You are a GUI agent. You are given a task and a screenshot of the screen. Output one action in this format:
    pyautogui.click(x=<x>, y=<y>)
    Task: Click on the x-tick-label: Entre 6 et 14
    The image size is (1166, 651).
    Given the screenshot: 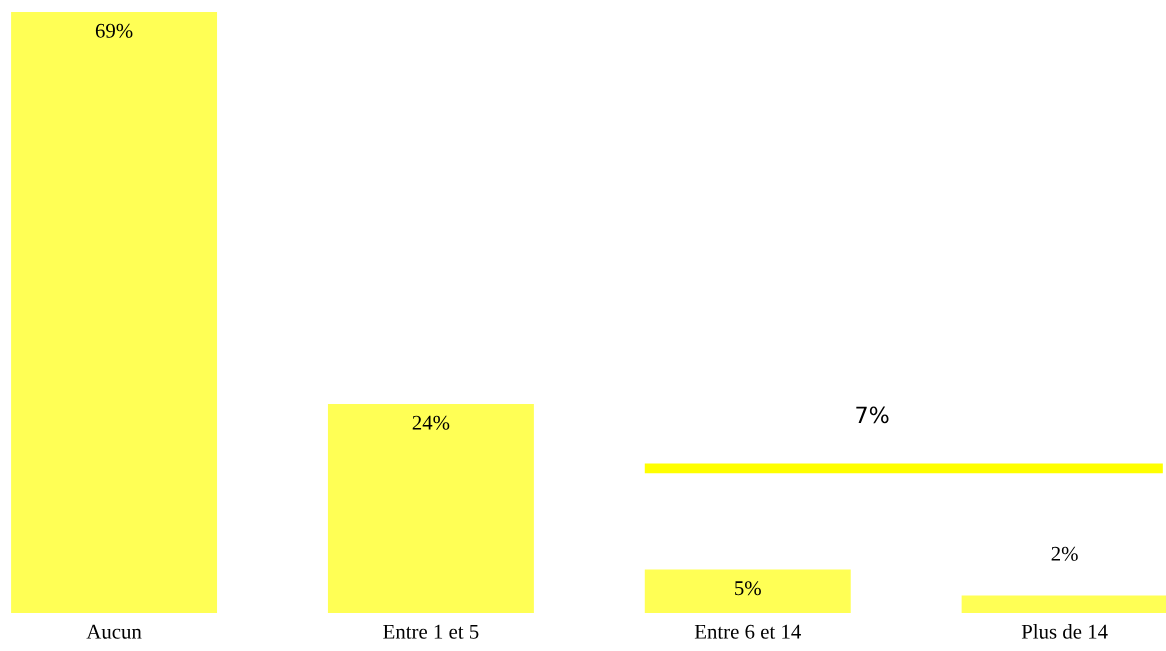 What is the action you would take?
    pyautogui.click(x=747, y=631)
    